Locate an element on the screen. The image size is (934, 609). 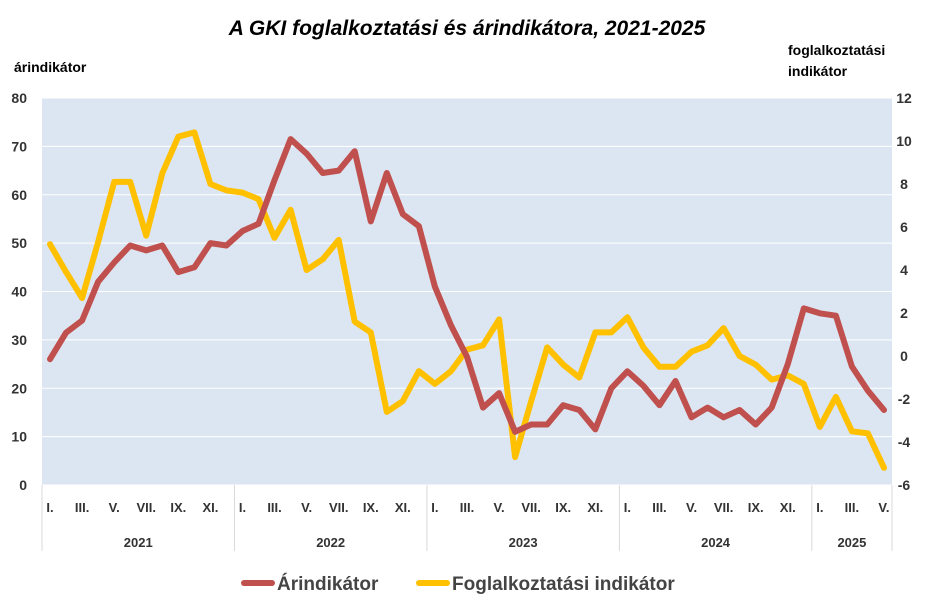
left-tick-label: 20 is located at coordinates (19, 388).